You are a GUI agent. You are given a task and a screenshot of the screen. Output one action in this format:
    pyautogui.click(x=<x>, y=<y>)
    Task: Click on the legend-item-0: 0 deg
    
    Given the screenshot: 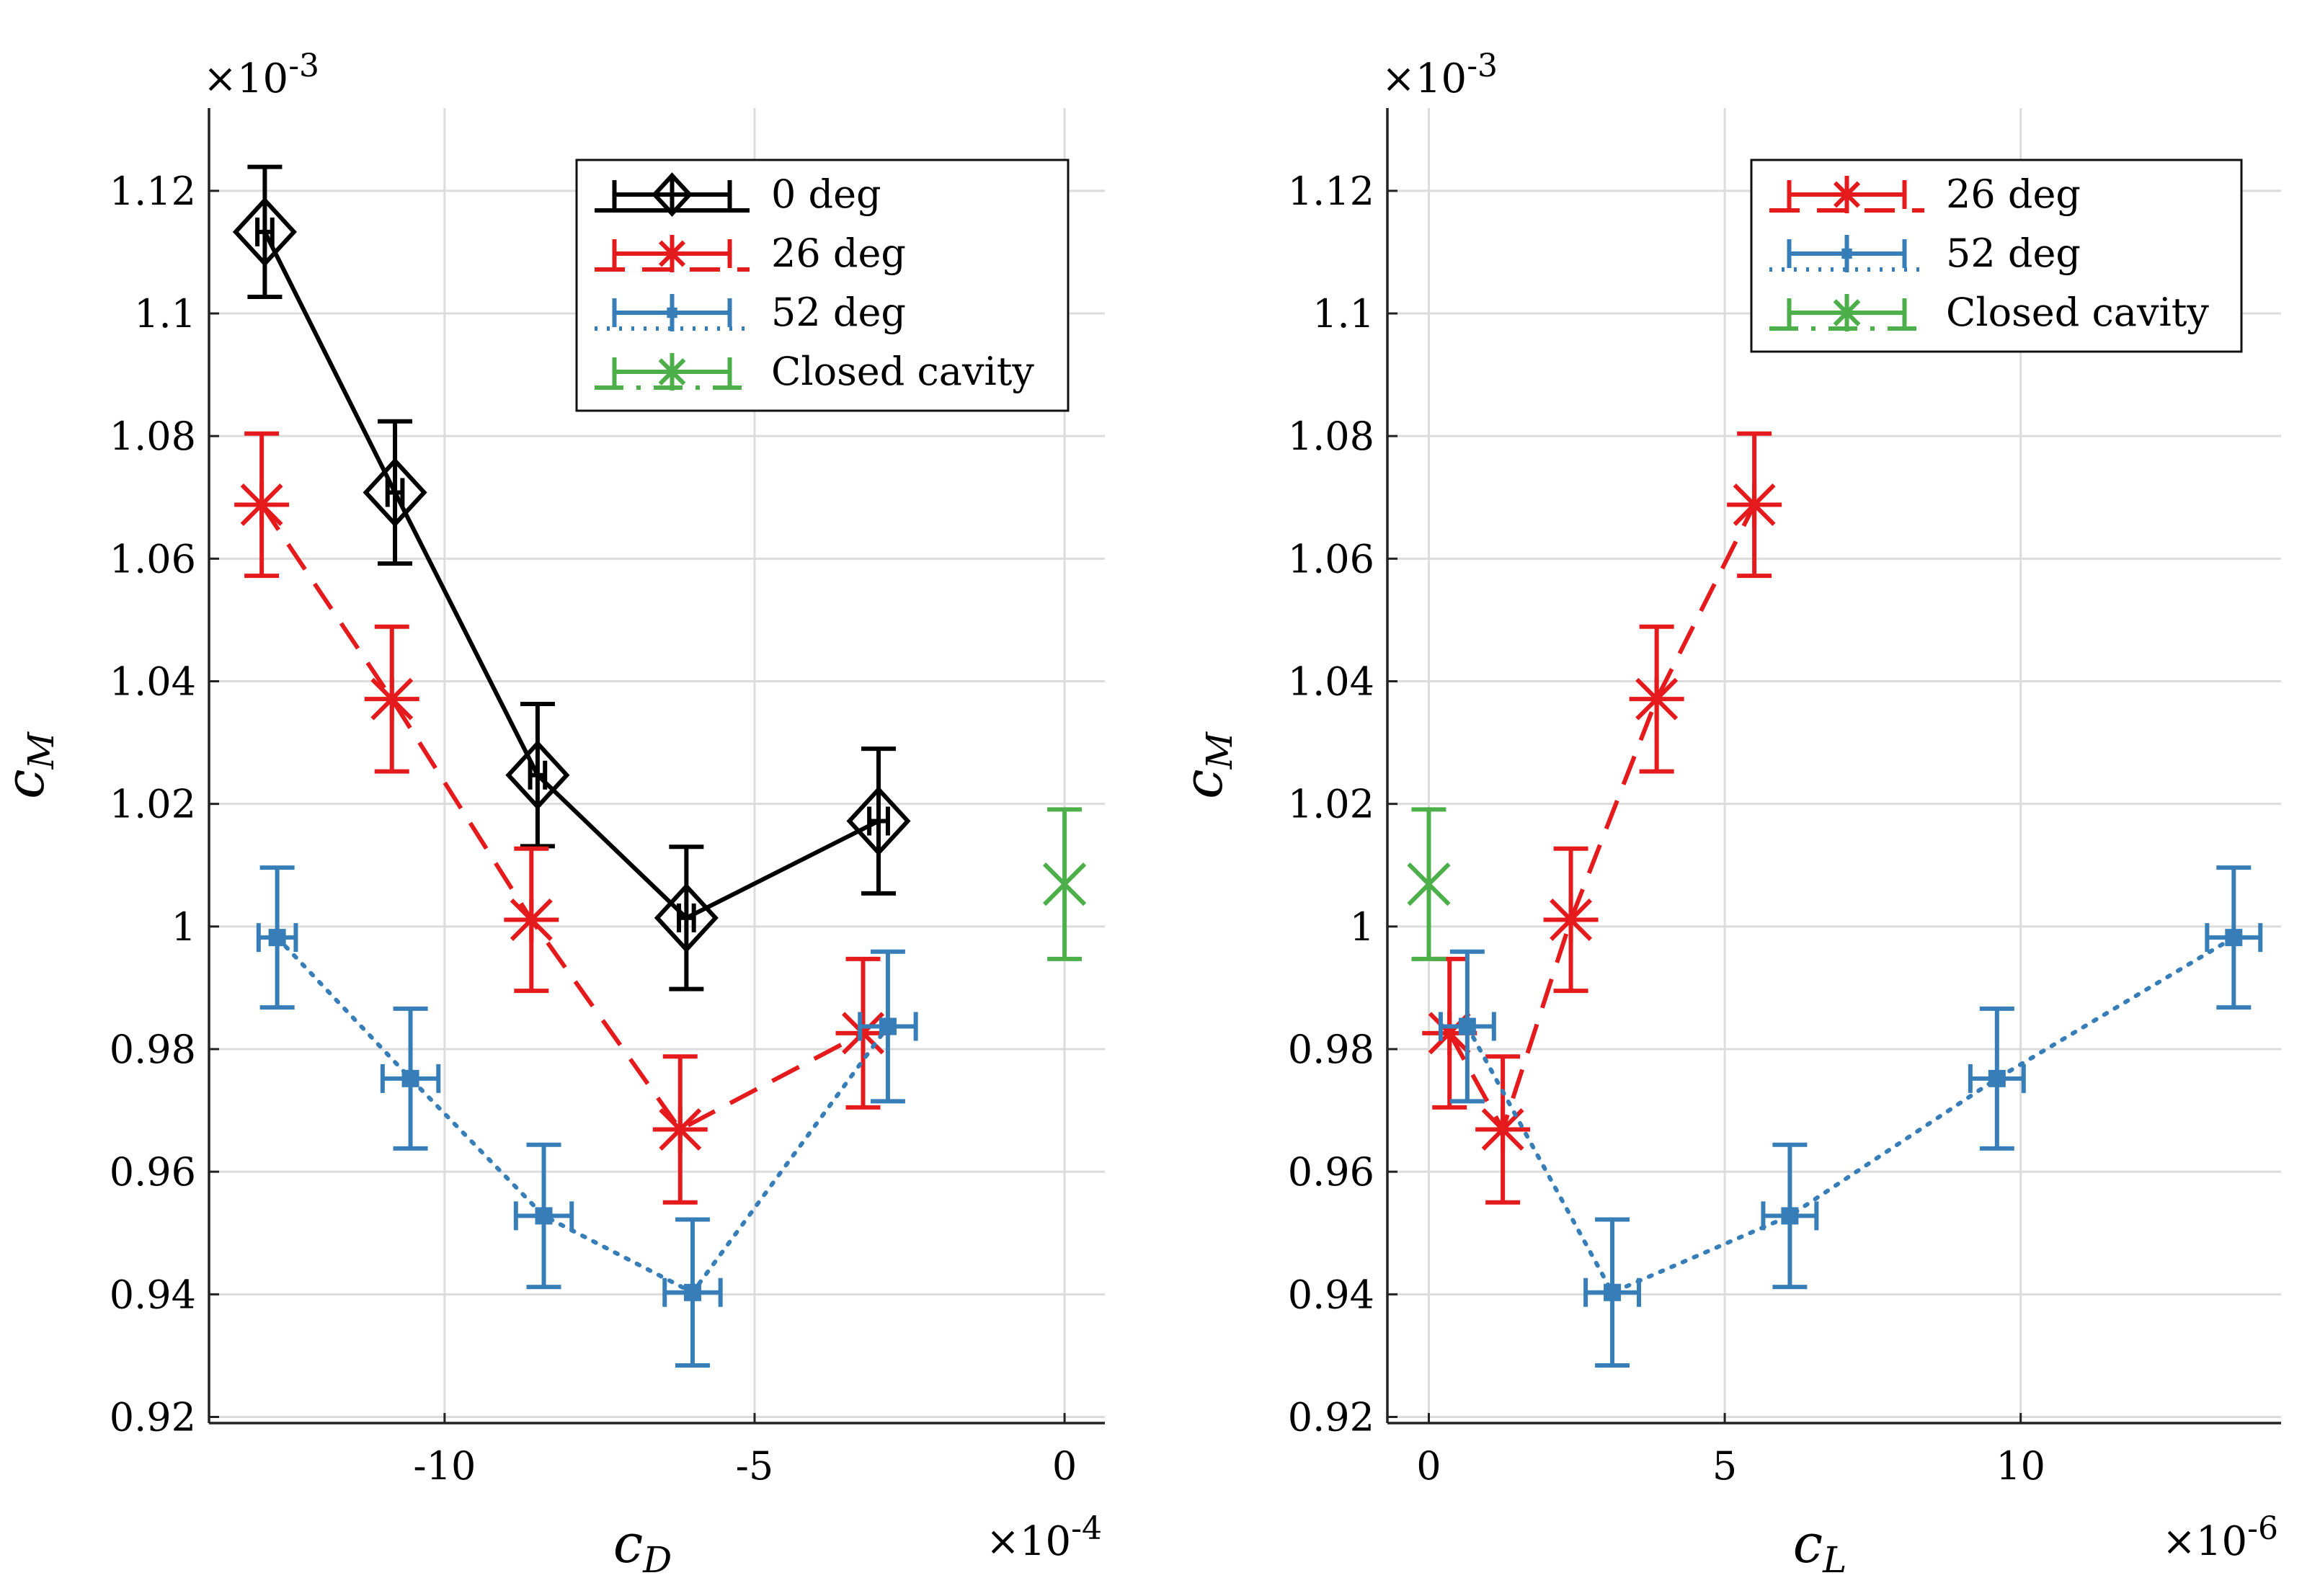 What is the action you would take?
    pyautogui.click(x=738, y=194)
    